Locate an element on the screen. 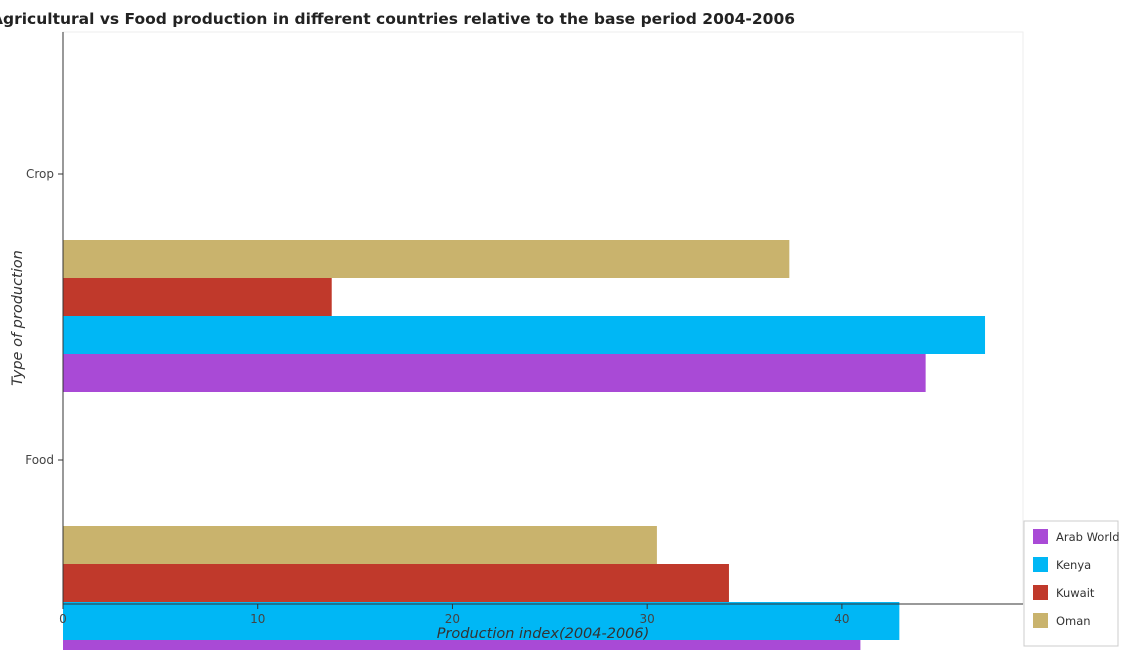 Image resolution: width=1123 pixels, height=650 pixels. y-axis-label: Type of production is located at coordinates (18, 318).